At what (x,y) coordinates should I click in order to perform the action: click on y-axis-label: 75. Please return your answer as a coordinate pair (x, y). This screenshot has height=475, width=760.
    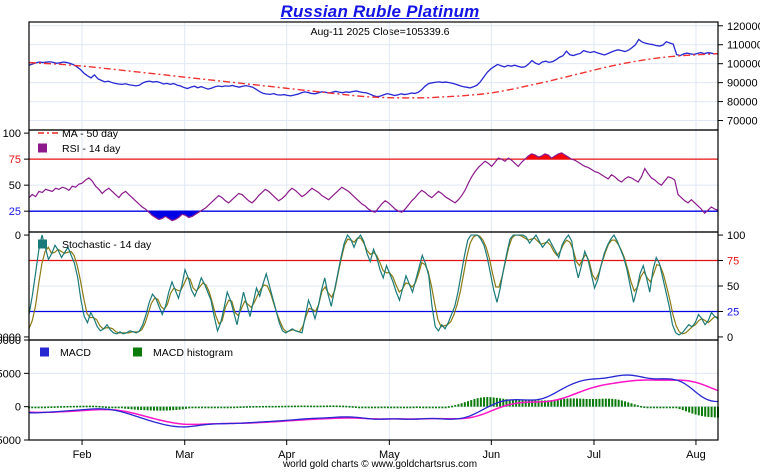
    Looking at the image, I should click on (733, 262).